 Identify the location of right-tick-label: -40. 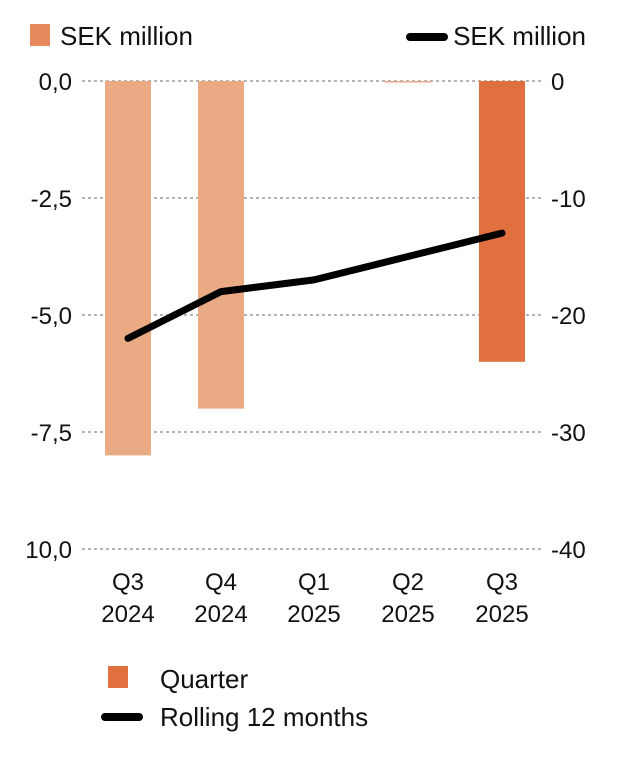
(568, 550).